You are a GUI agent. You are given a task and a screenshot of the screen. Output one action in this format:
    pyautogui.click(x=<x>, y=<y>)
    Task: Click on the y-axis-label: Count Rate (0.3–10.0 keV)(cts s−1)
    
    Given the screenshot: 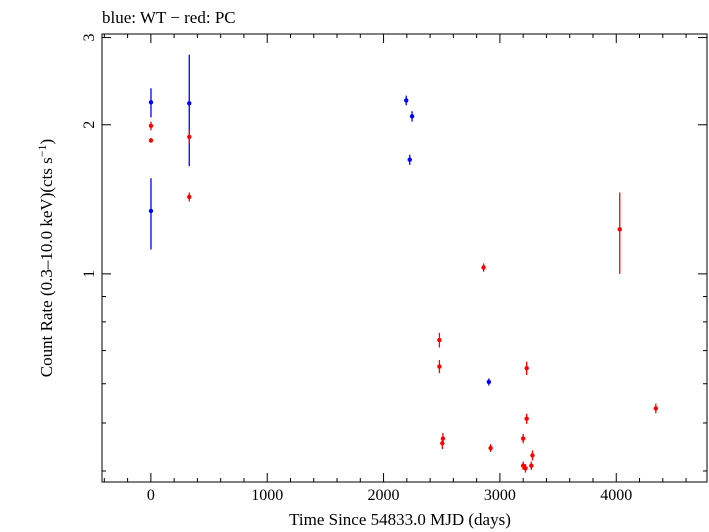 What is the action you would take?
    pyautogui.click(x=45, y=258)
    